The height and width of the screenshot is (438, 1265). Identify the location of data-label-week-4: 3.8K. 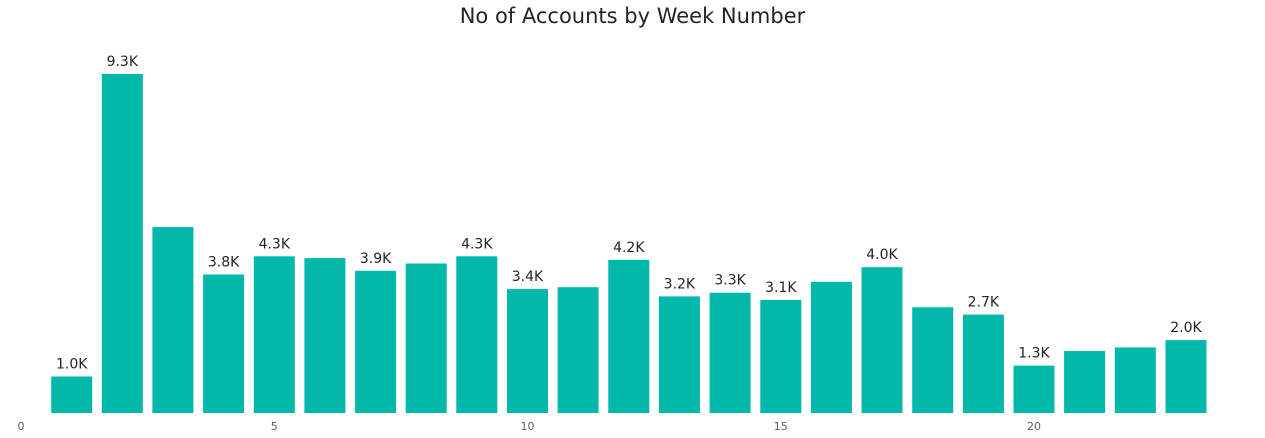
(224, 263).